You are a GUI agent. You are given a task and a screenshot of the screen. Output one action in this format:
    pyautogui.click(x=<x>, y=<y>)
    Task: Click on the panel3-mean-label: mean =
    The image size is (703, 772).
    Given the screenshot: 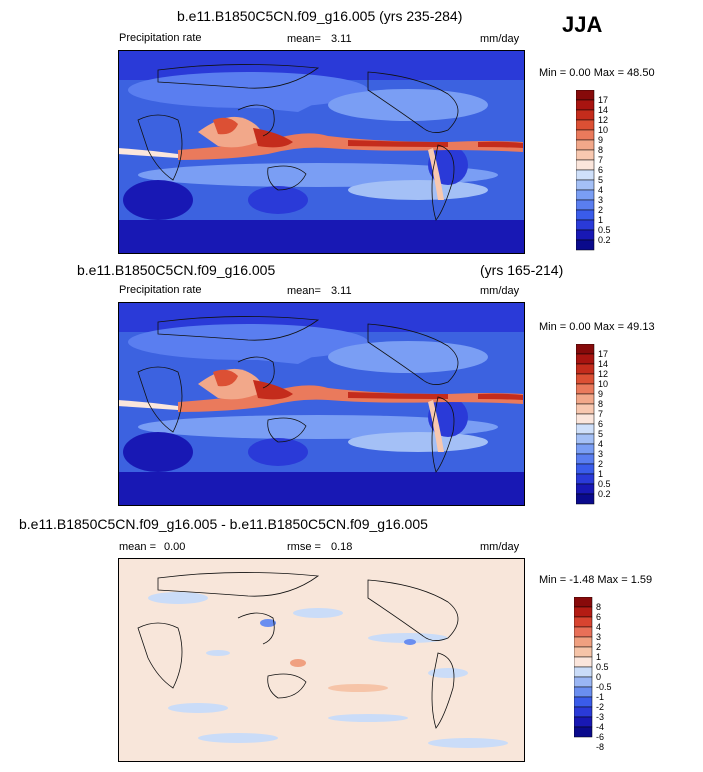 What is the action you would take?
    pyautogui.click(x=137, y=547)
    